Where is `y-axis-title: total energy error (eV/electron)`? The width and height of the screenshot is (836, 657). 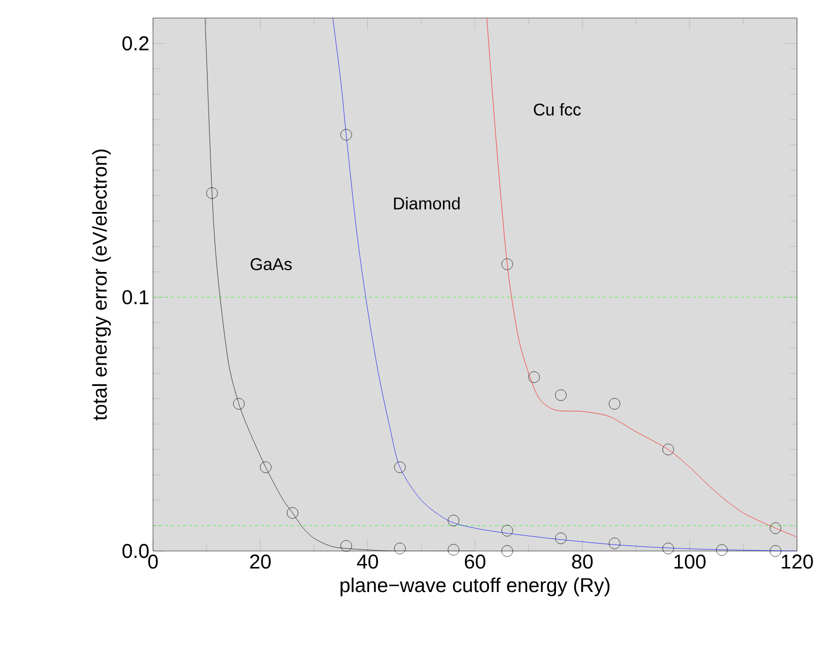 y-axis-title: total energy error (eV/electron) is located at coordinates (101, 285).